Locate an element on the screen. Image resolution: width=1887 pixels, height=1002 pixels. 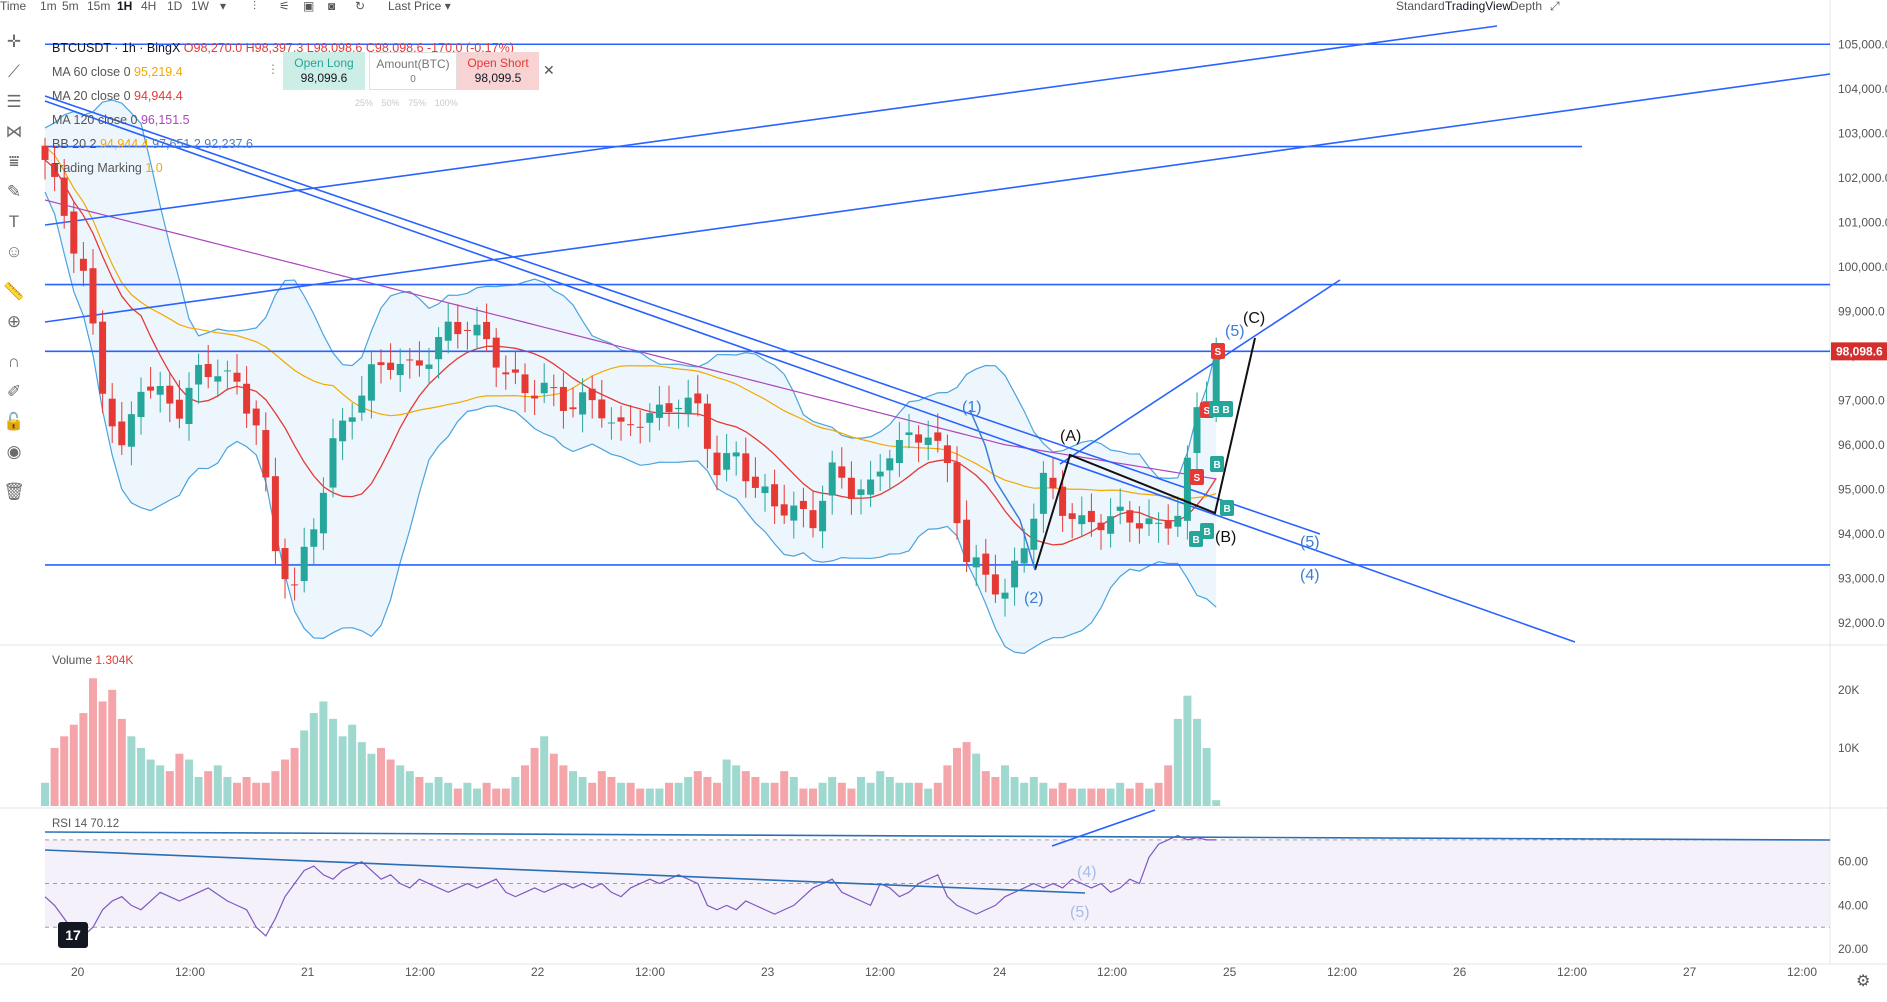
close-icon: ✕ is located at coordinates (549, 70).